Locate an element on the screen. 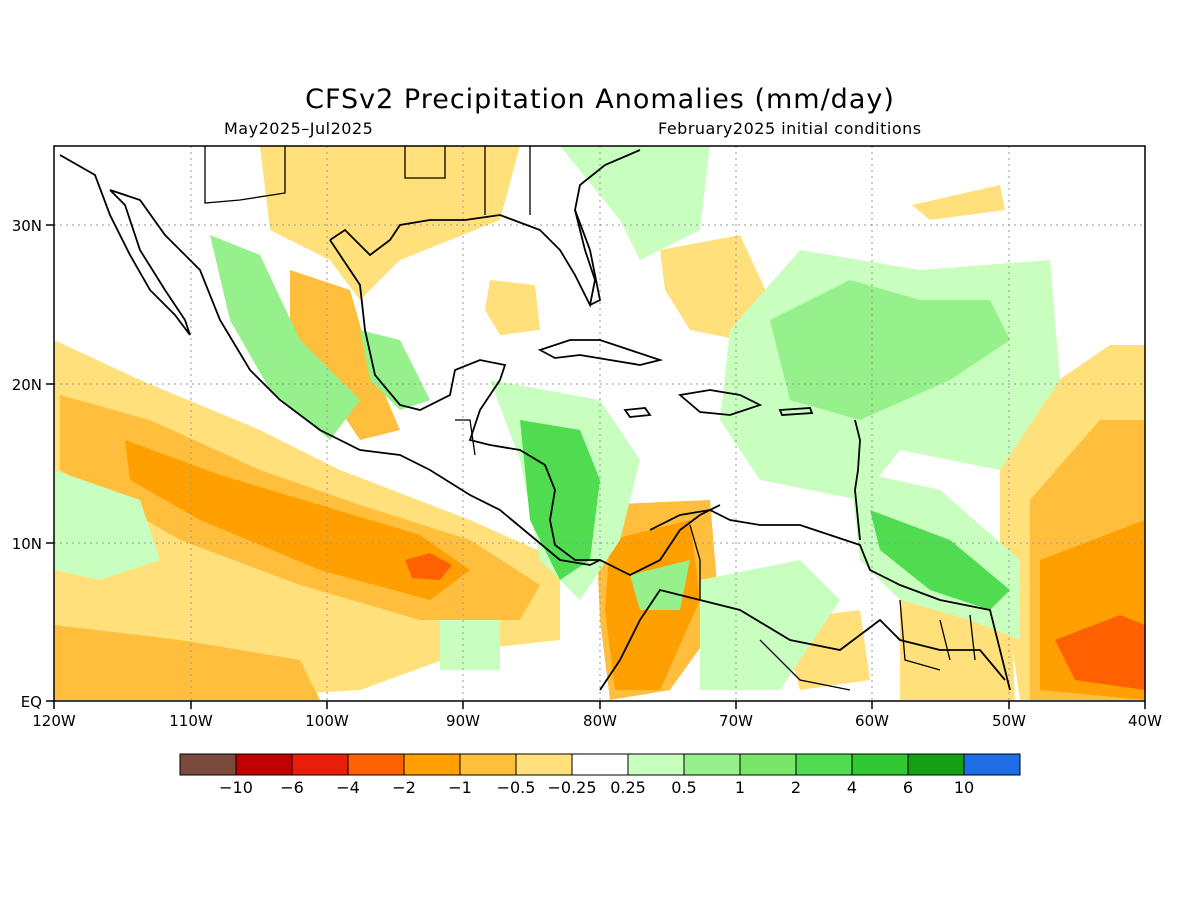  dry-anomaly-atlantic-north is located at coordinates (958, 202).